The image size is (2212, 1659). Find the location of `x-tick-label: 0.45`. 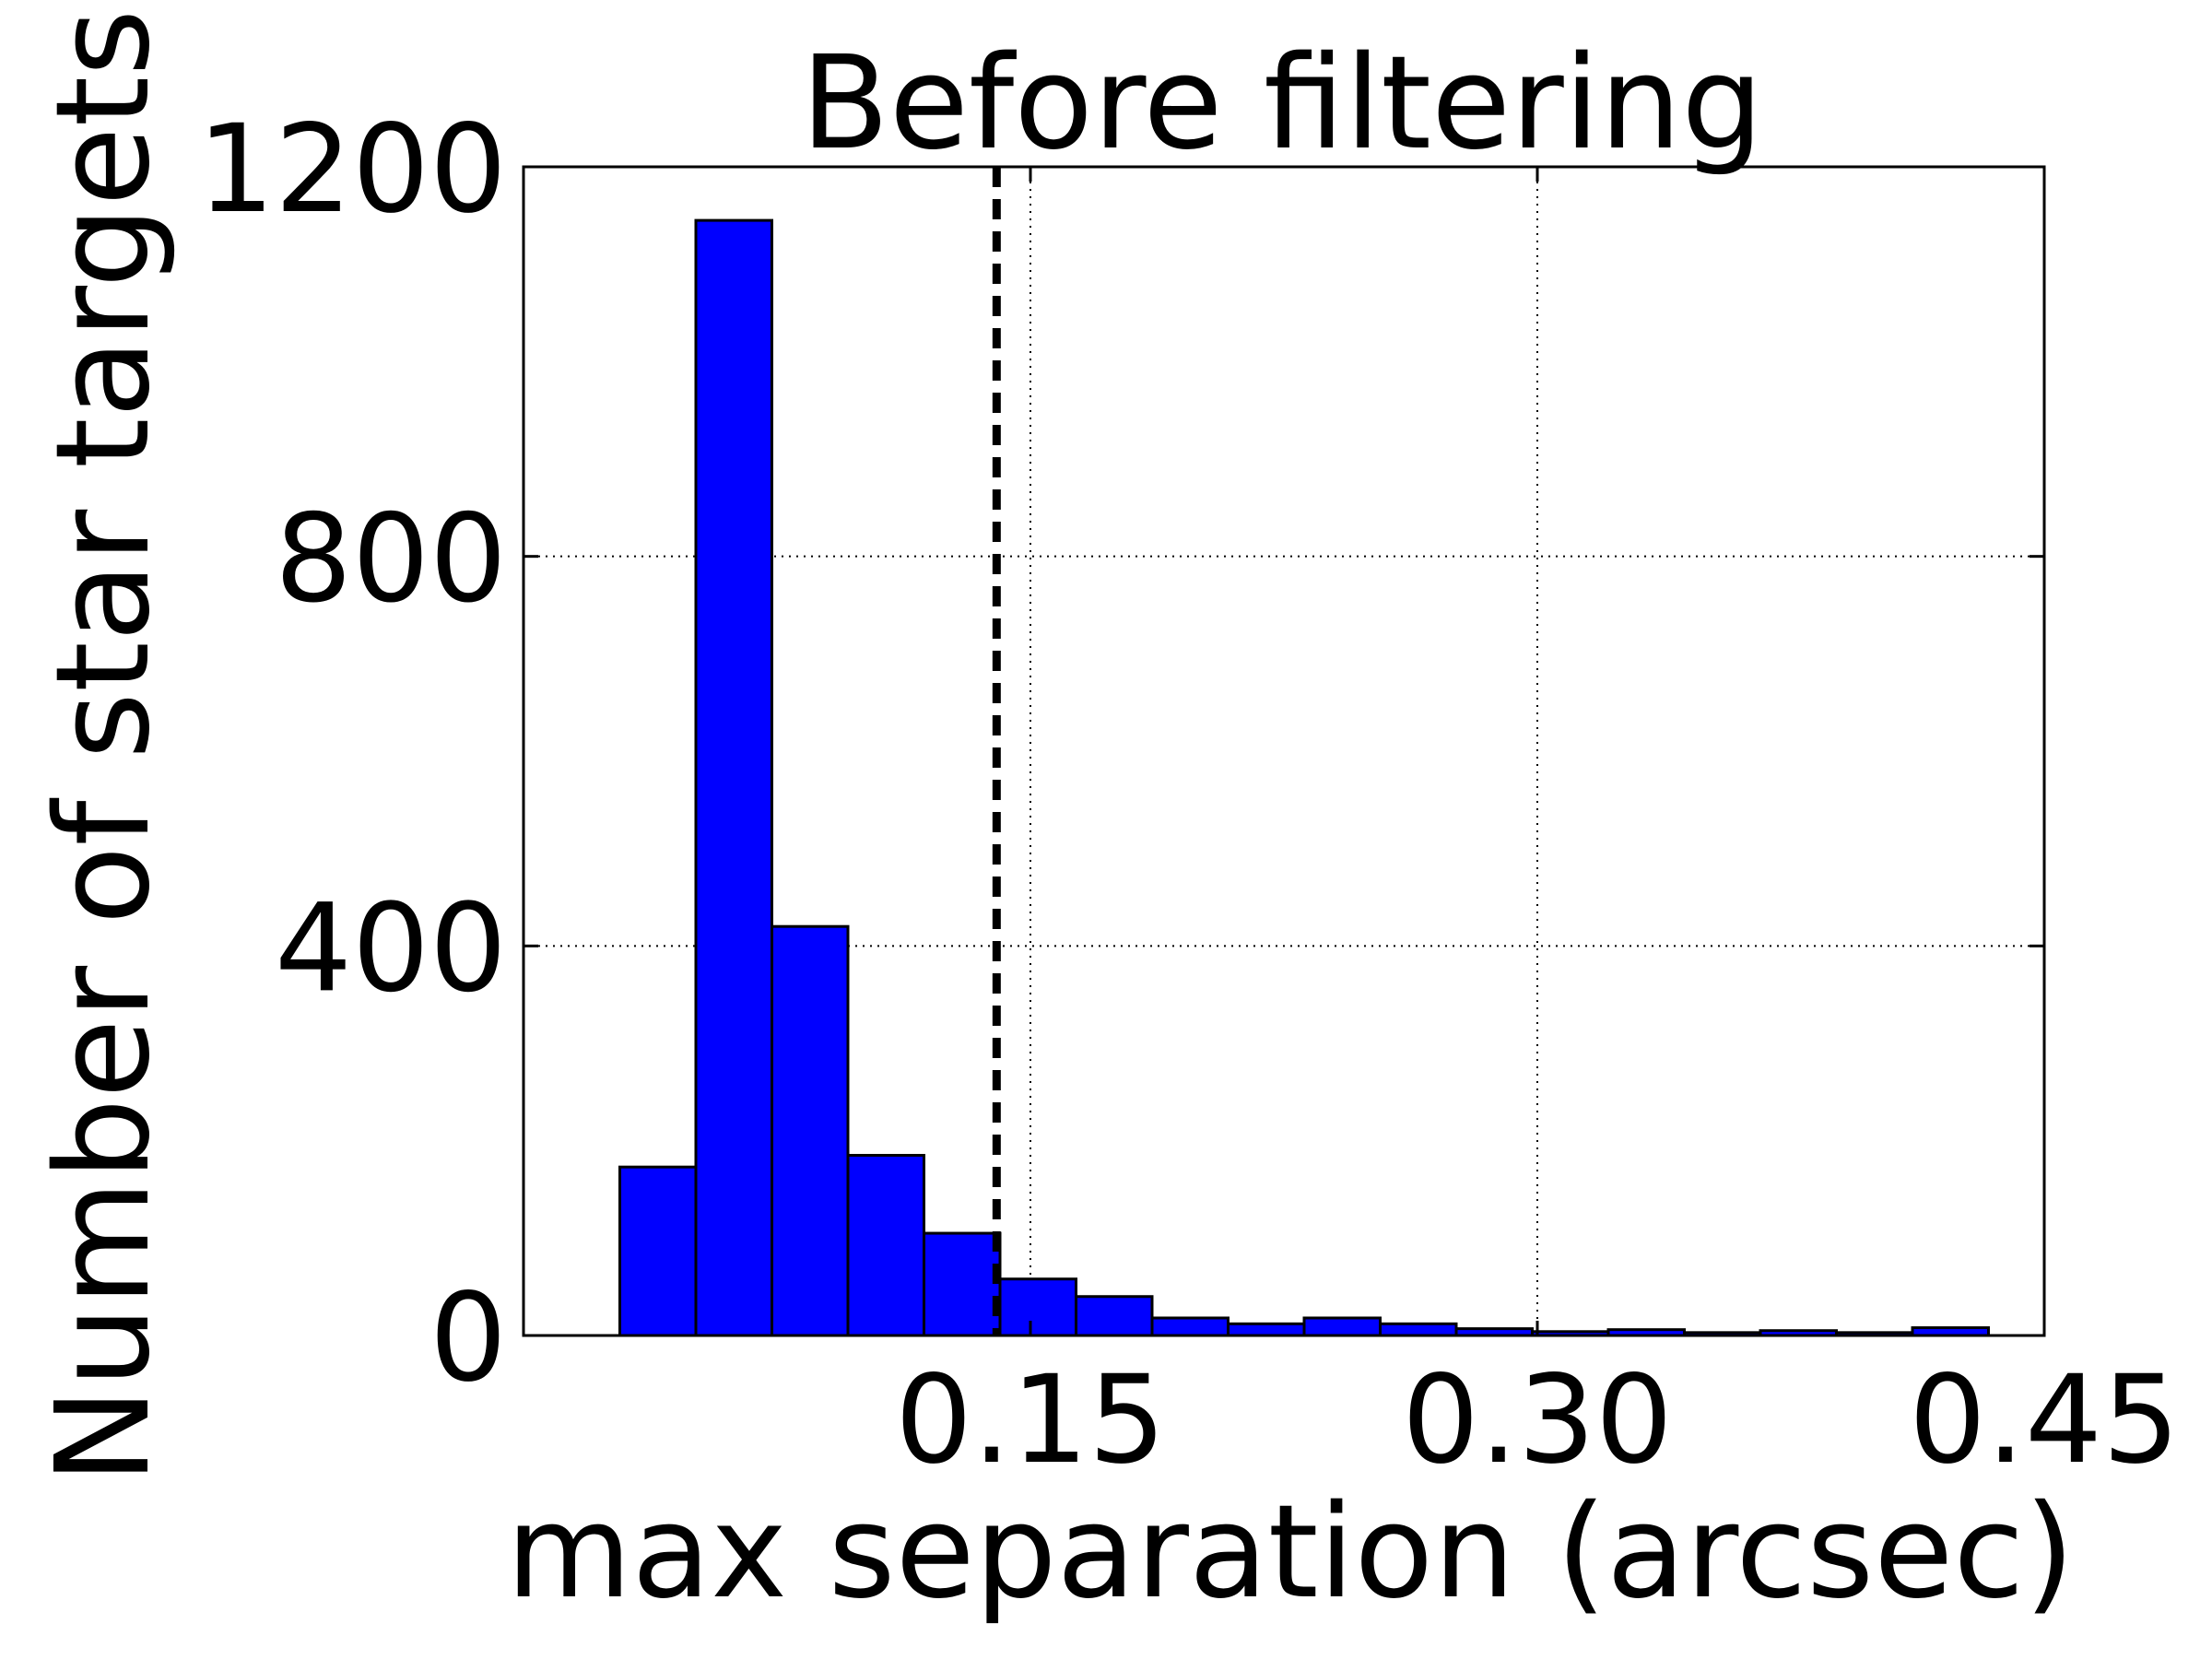

x-tick-label: 0.45 is located at coordinates (2044, 1420).